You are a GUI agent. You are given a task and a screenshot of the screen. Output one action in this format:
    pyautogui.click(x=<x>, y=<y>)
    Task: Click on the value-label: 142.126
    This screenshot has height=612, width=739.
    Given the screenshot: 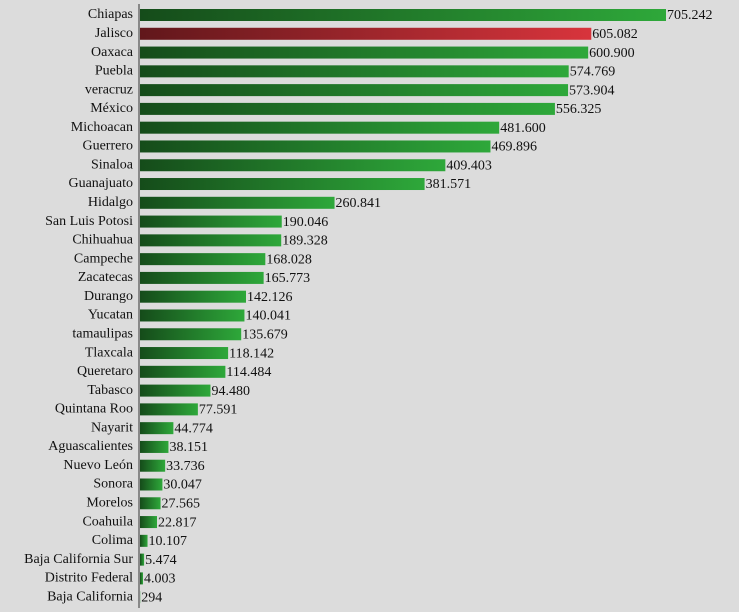 What is the action you would take?
    pyautogui.click(x=270, y=297)
    